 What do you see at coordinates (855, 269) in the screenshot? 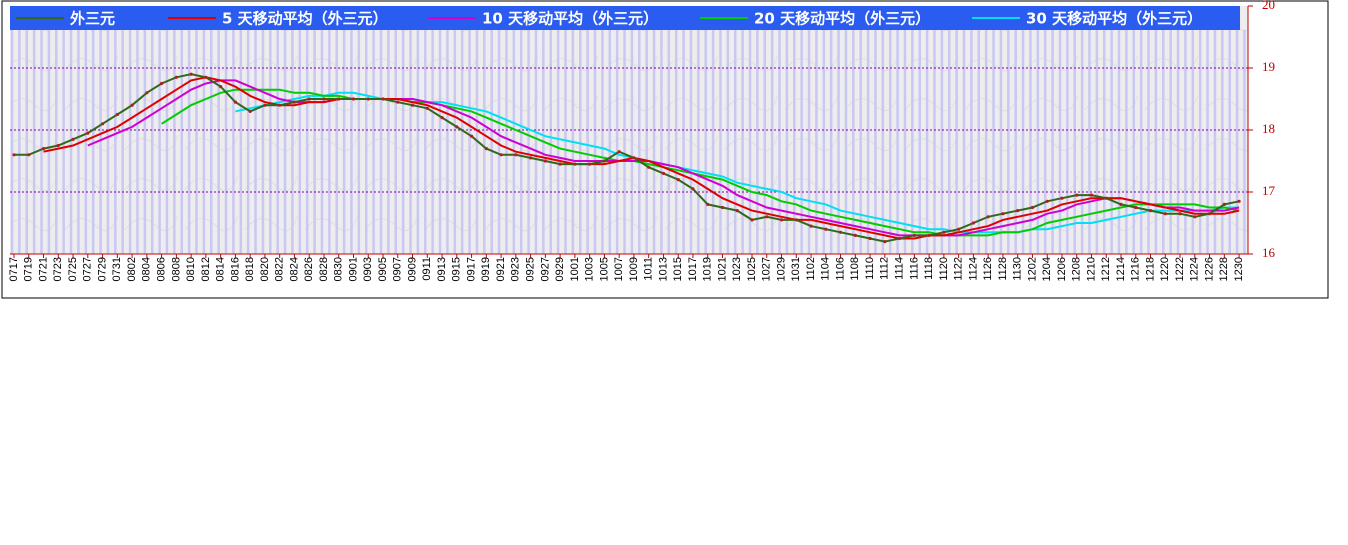
I see `x-tick-label: 1108` at bounding box center [855, 269].